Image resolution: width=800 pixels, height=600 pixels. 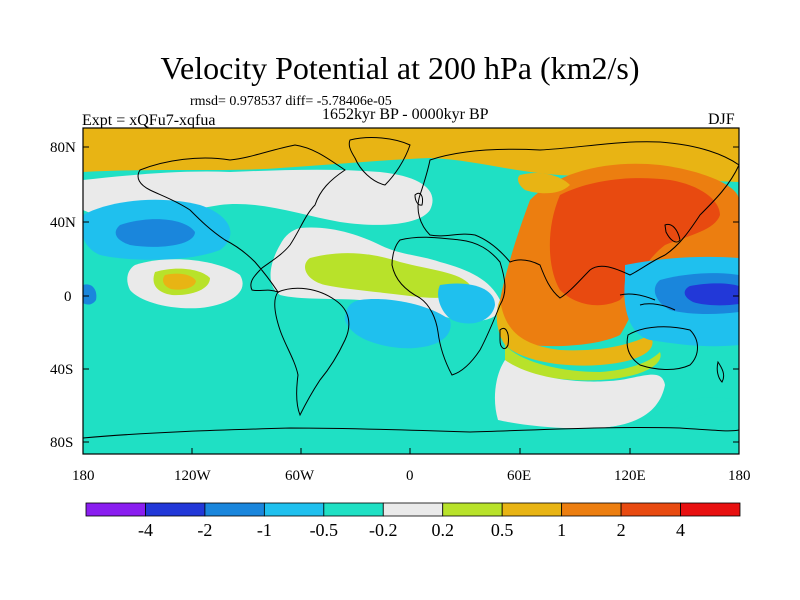 What do you see at coordinates (662, 348) in the screenshot?
I see `coast-australia` at bounding box center [662, 348].